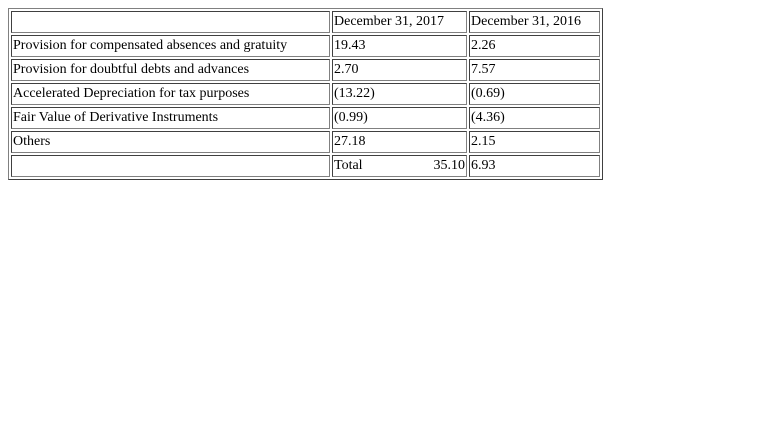 This screenshot has width=764, height=433. What do you see at coordinates (170, 142) in the screenshot?
I see `row-label: Others` at bounding box center [170, 142].